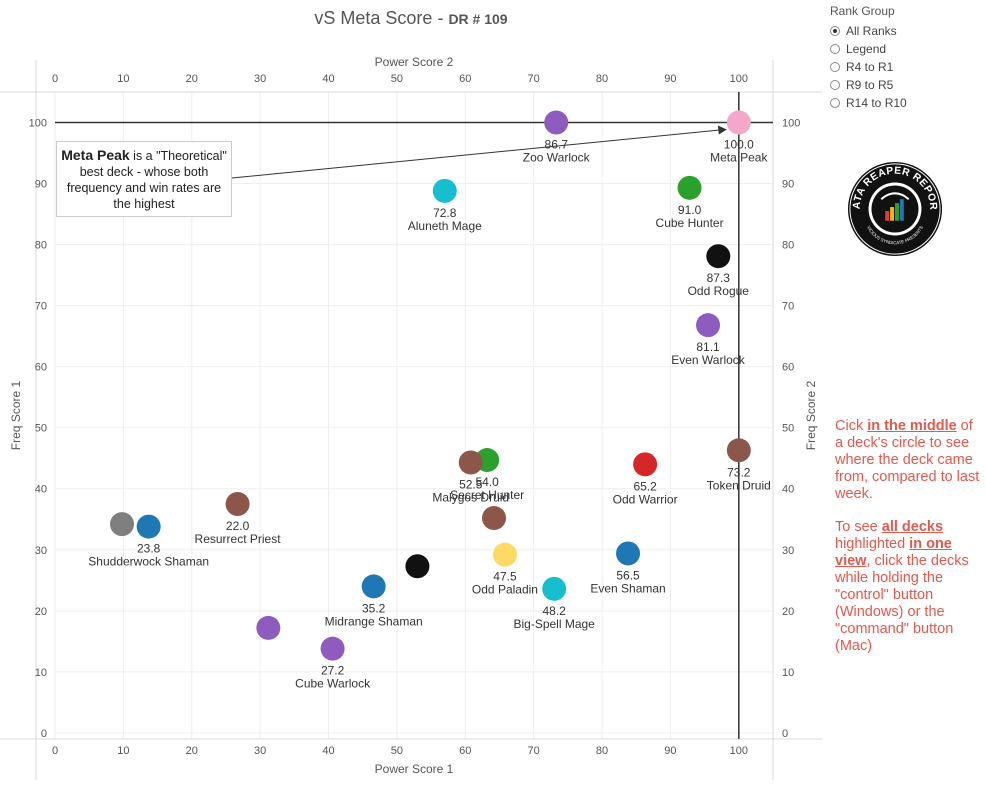  I want to click on tick-label-x-top: 20, so click(192, 79).